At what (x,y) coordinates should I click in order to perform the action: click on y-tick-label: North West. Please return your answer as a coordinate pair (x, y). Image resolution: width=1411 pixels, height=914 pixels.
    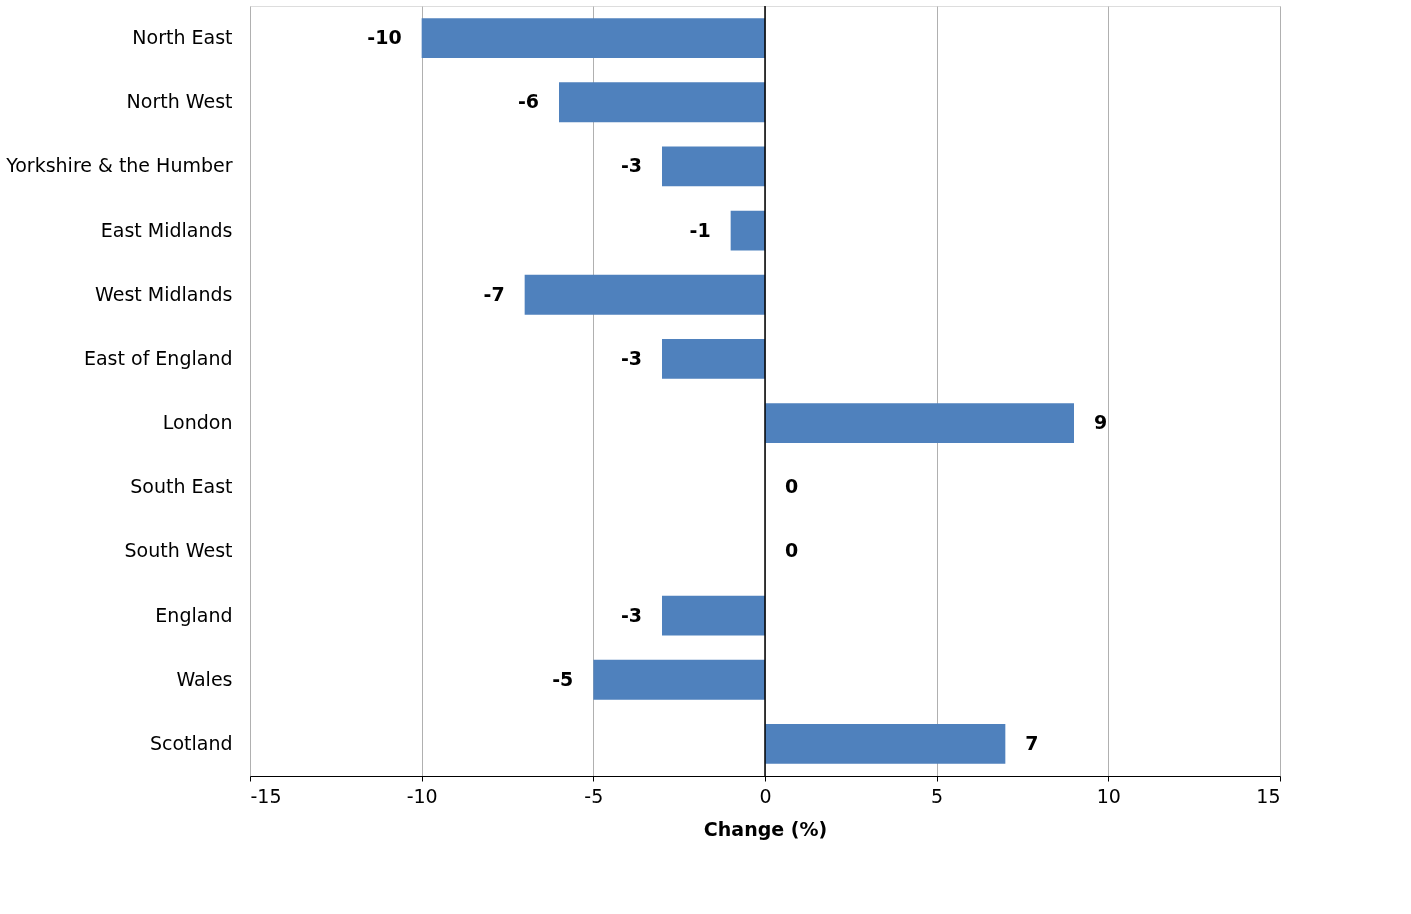
    Looking at the image, I should click on (179, 101).